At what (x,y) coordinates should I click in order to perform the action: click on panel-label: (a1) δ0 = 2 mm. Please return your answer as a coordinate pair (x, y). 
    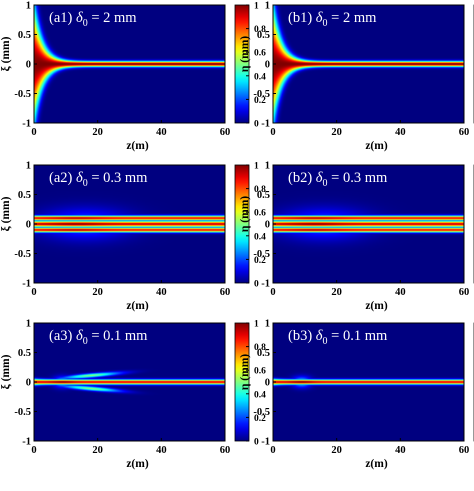
    Looking at the image, I should click on (93, 19).